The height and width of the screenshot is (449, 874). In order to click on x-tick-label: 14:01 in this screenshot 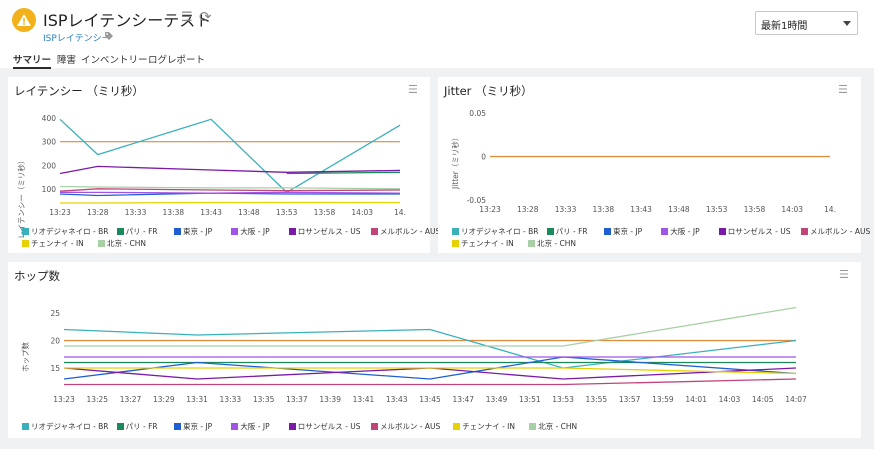, I will do `click(696, 399)`.